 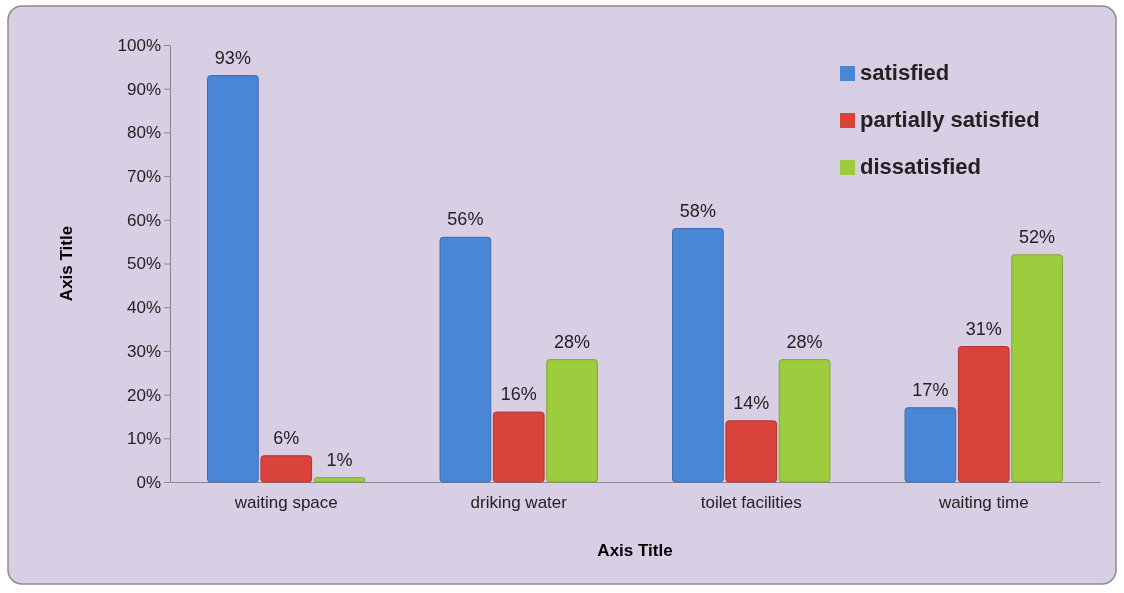 I want to click on x-axis-title: Axis Title, so click(x=635, y=550).